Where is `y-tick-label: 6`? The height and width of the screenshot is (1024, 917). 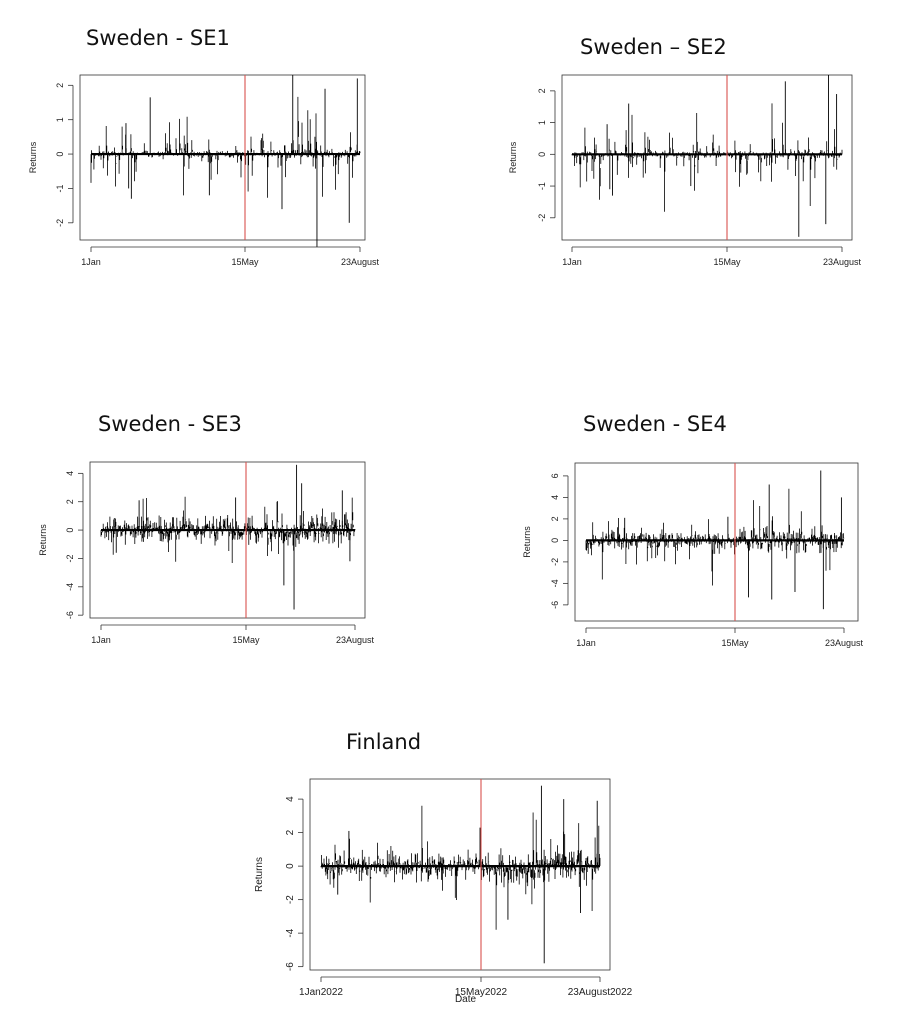 y-tick-label: 6 is located at coordinates (555, 475).